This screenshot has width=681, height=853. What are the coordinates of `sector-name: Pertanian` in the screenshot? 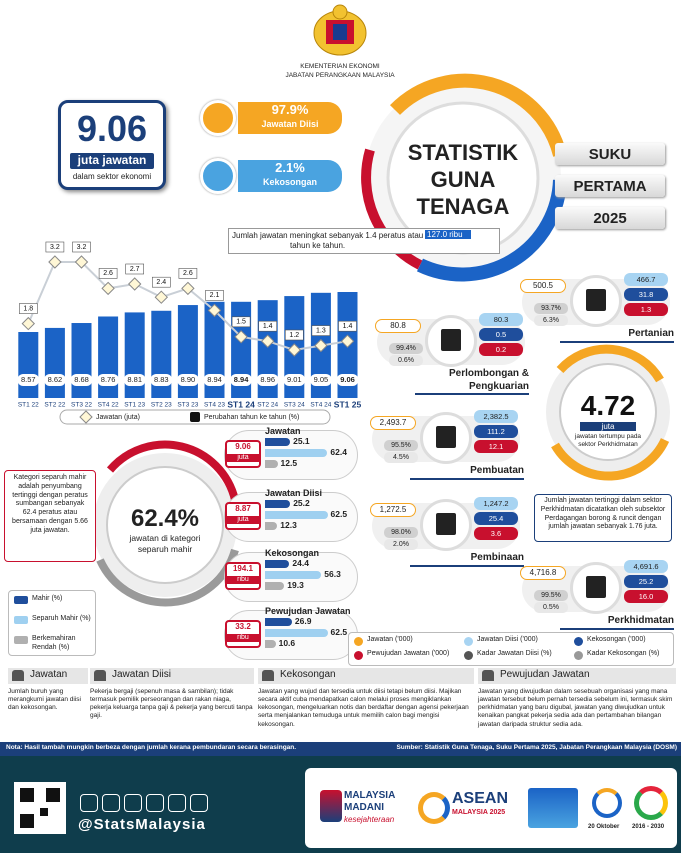 It's located at (617, 335).